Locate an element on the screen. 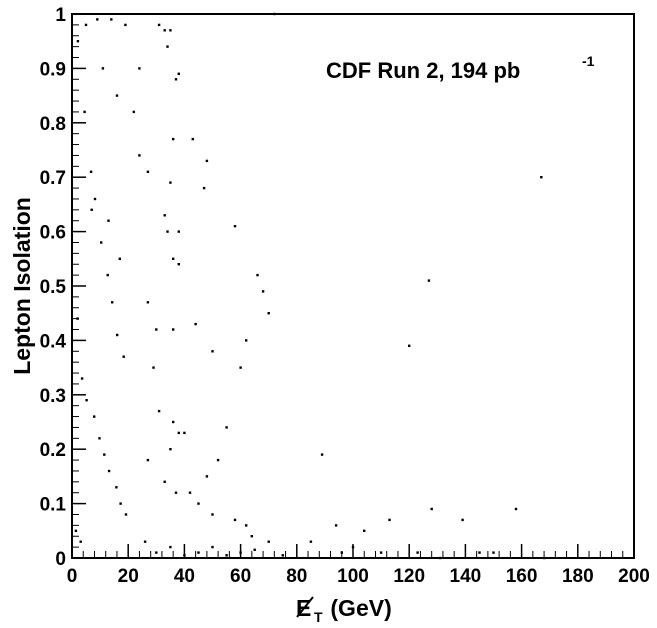  x-tick-label: 60 is located at coordinates (240, 576).